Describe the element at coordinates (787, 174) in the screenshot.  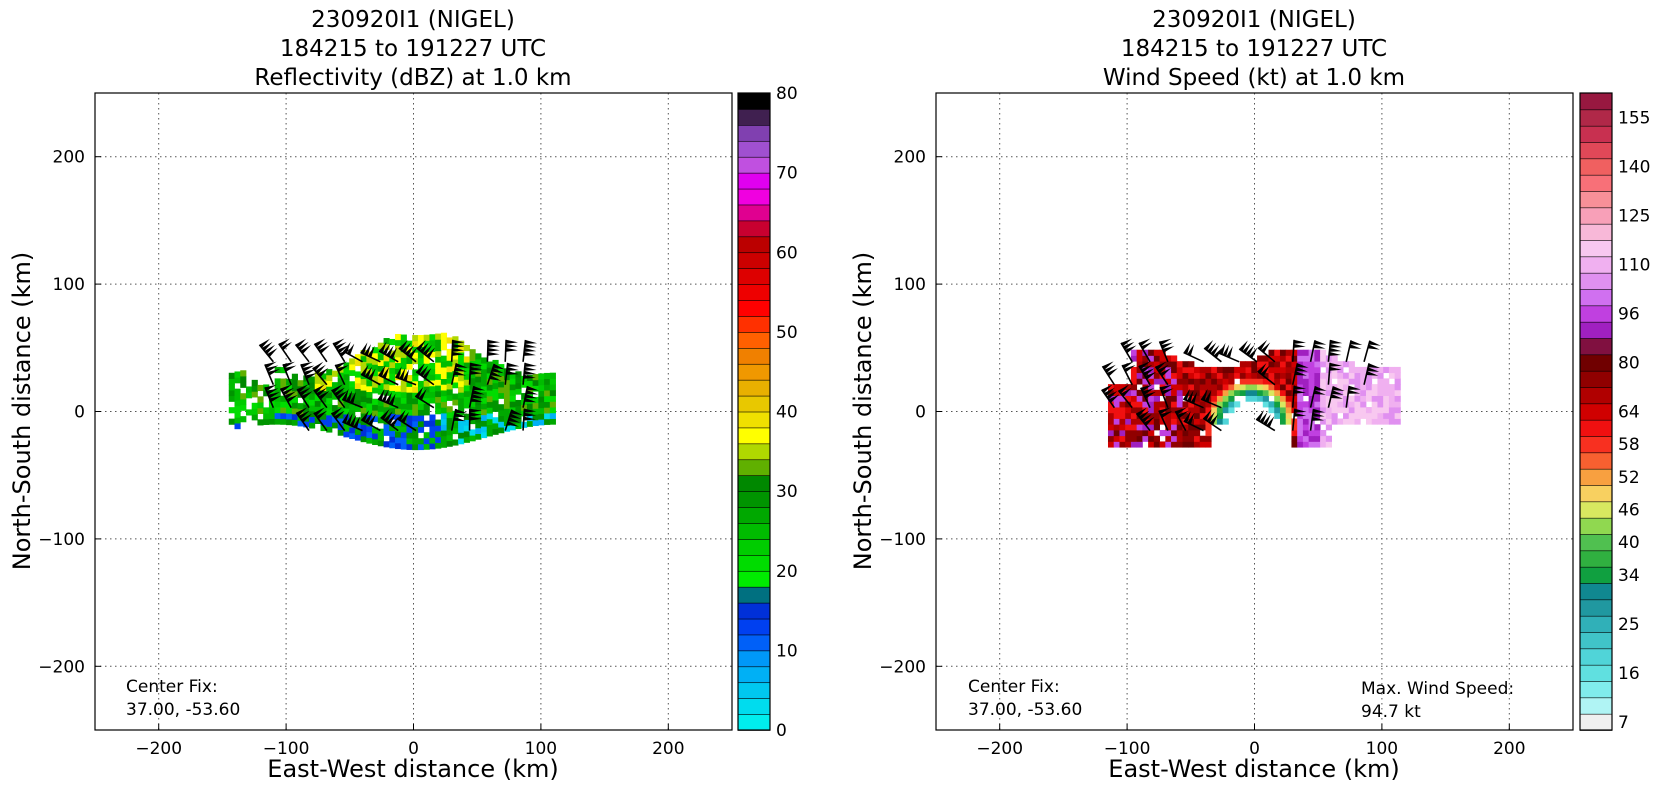
I see `colorbar-tick-label: 70` at that location.